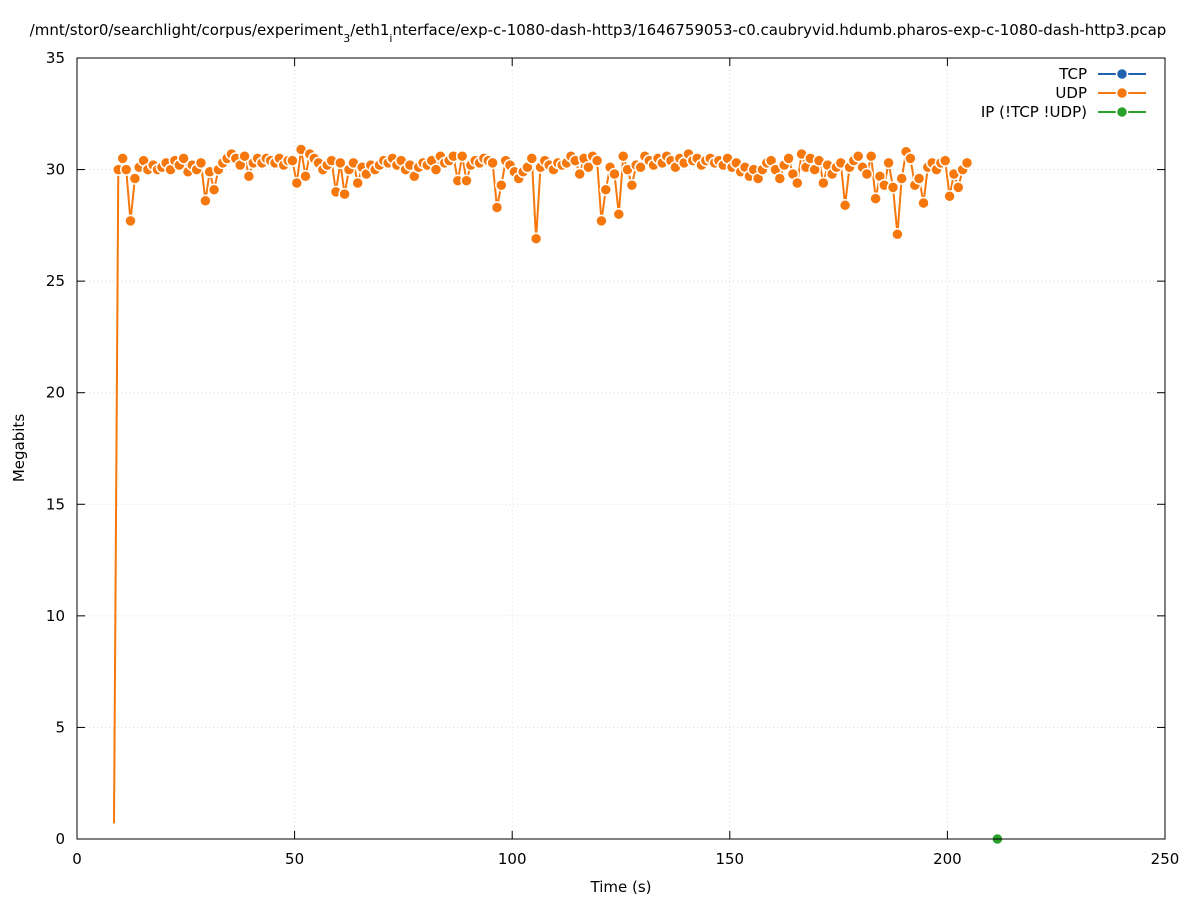 The height and width of the screenshot is (900, 1197). Describe the element at coordinates (390, 38) in the screenshot. I see `title-sub-2: i` at that location.